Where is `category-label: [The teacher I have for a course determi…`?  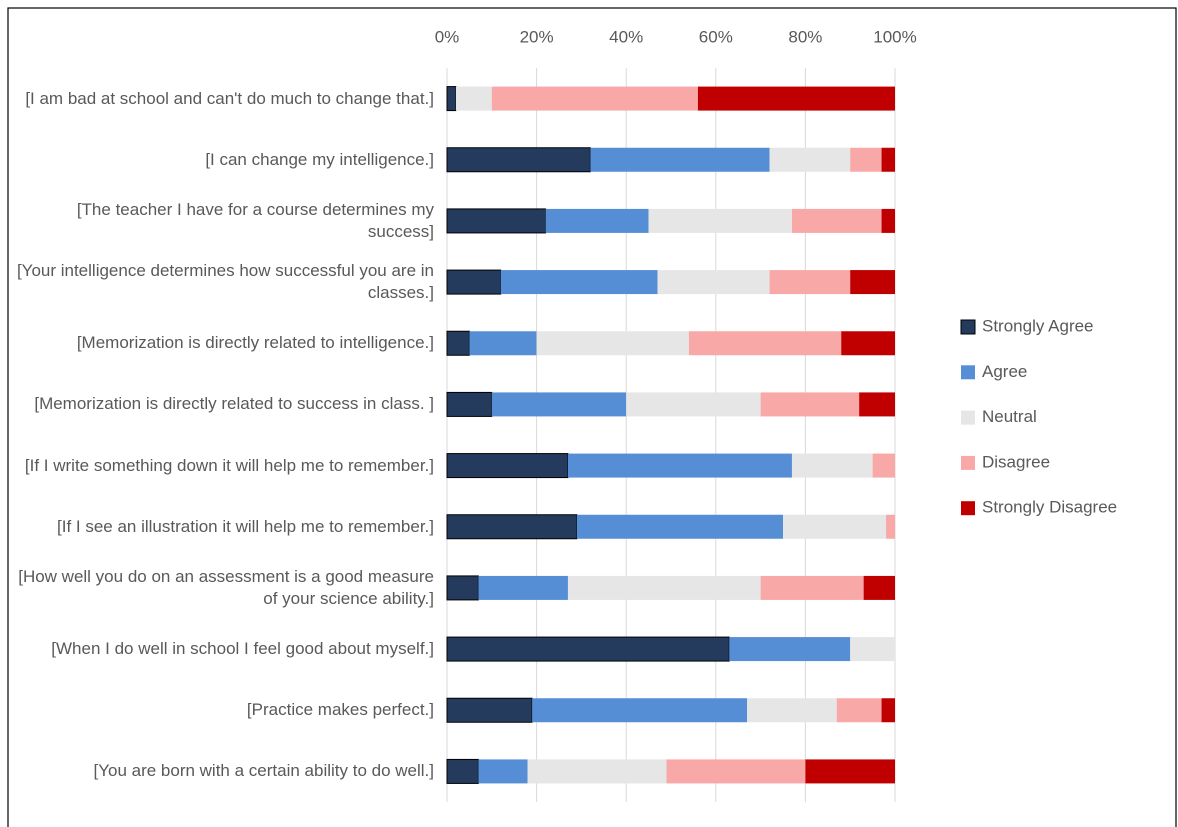
category-label: [The teacher I have for a course determi… is located at coordinates (255, 220).